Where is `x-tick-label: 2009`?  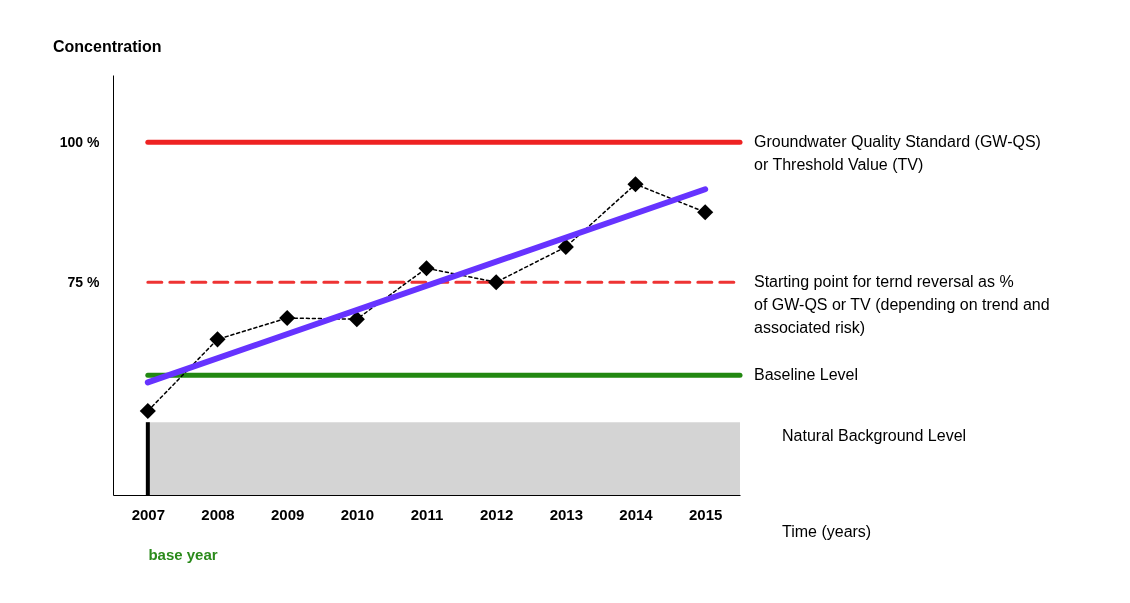
x-tick-label: 2009 is located at coordinates (287, 514).